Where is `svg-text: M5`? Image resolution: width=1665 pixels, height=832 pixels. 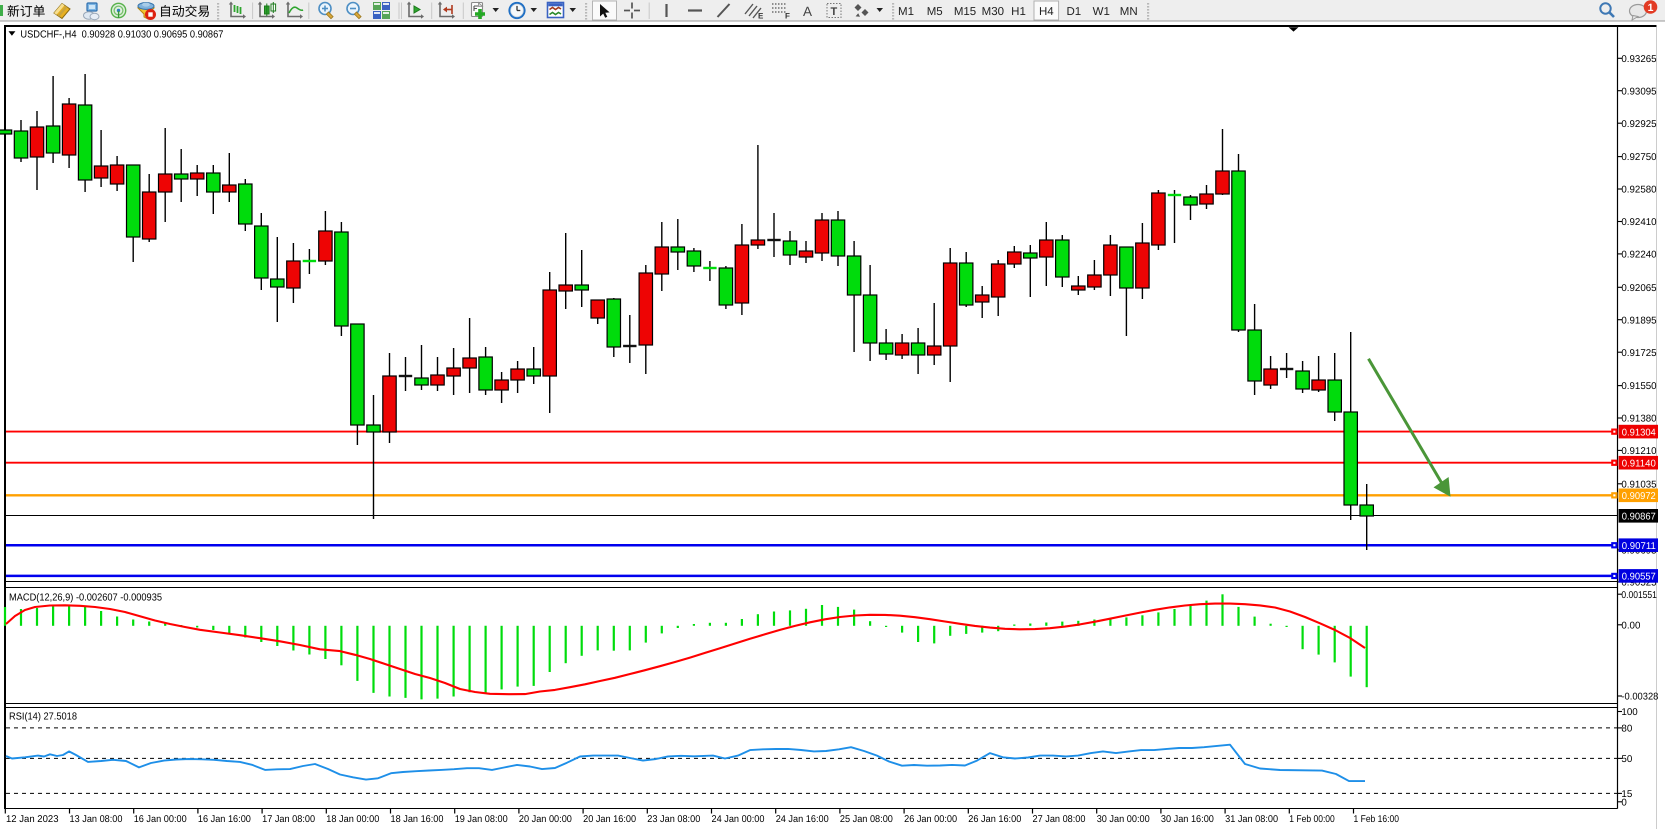
svg-text: M5 is located at coordinates (935, 12).